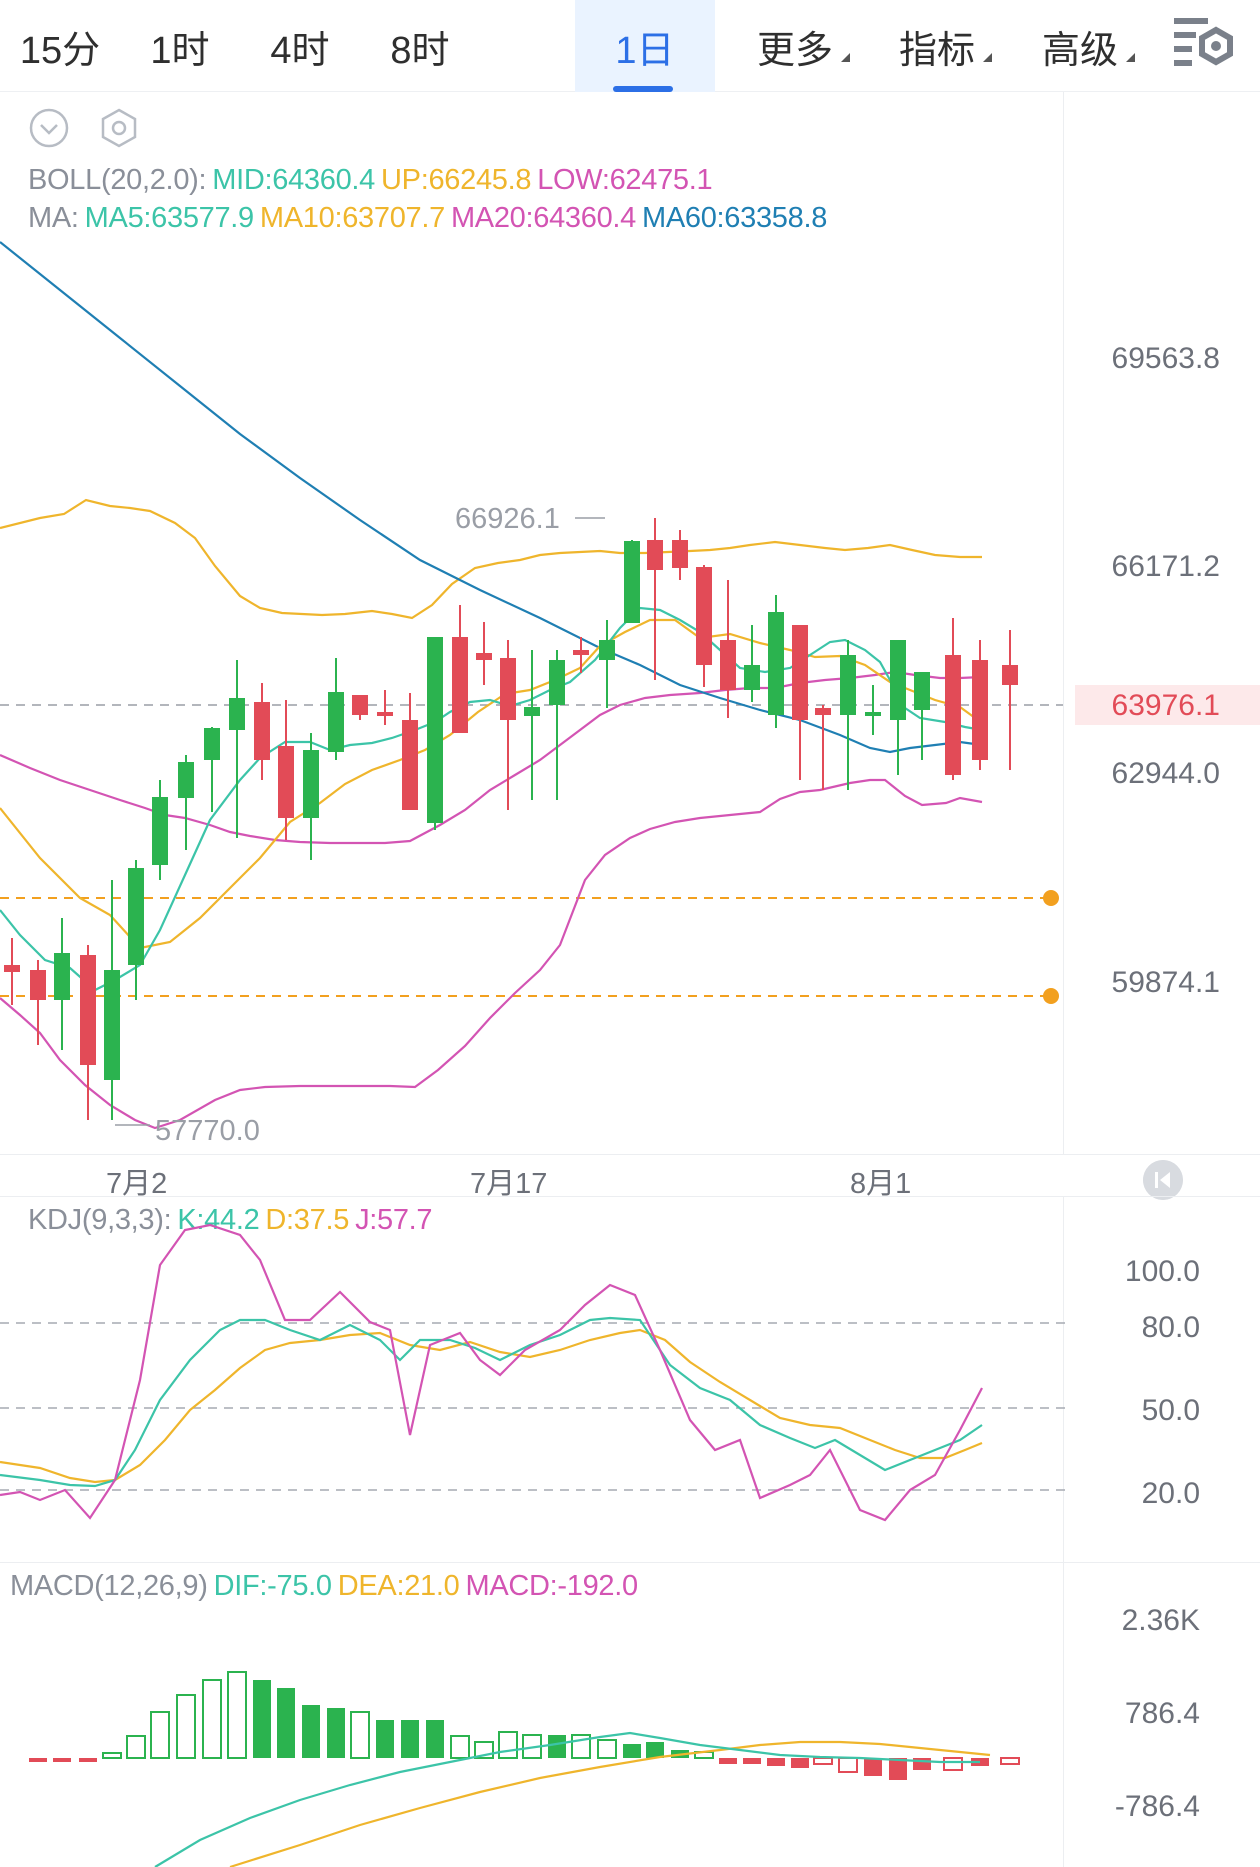  What do you see at coordinates (1170, 1410) in the screenshot?
I see `kdj-axis-label: 50.0` at bounding box center [1170, 1410].